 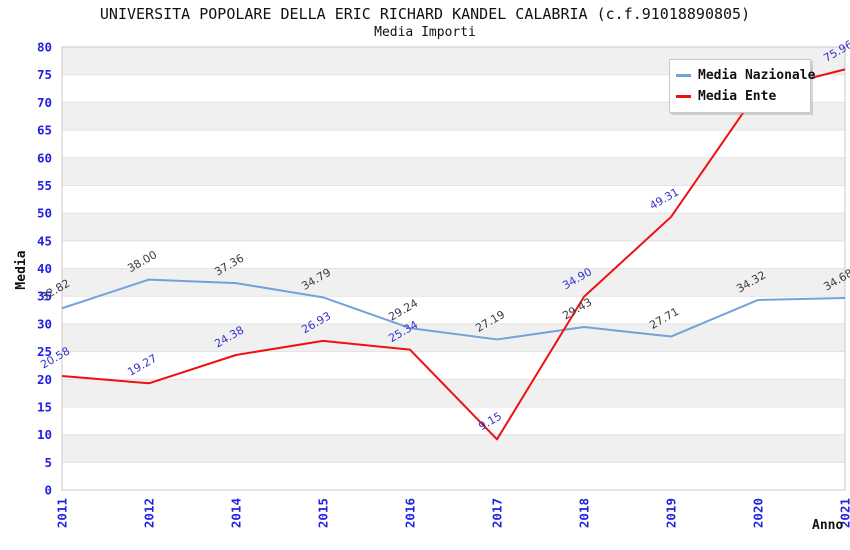 What do you see at coordinates (44, 434) in the screenshot?
I see `y-tick-label: 10` at bounding box center [44, 434].